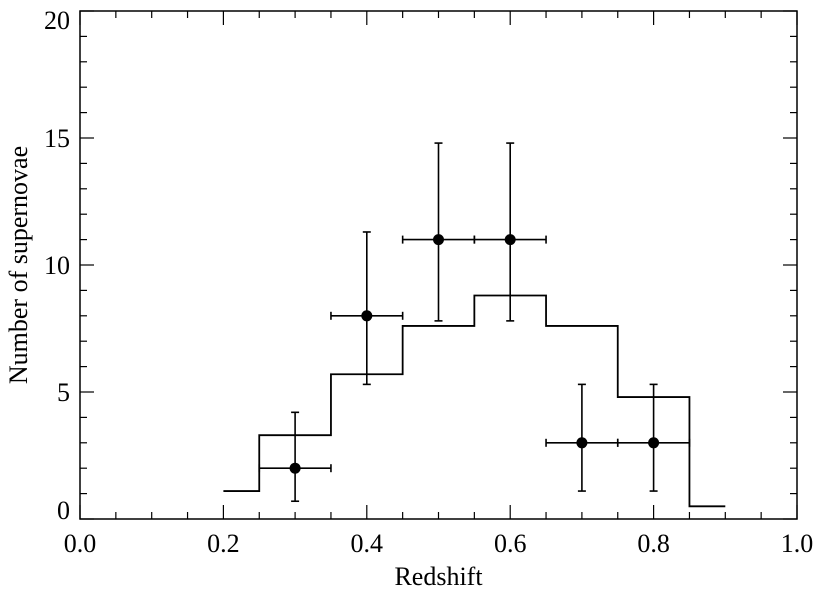 This screenshot has height=593, width=829. What do you see at coordinates (223, 543) in the screenshot?
I see `x-tick-label: 0.2` at bounding box center [223, 543].